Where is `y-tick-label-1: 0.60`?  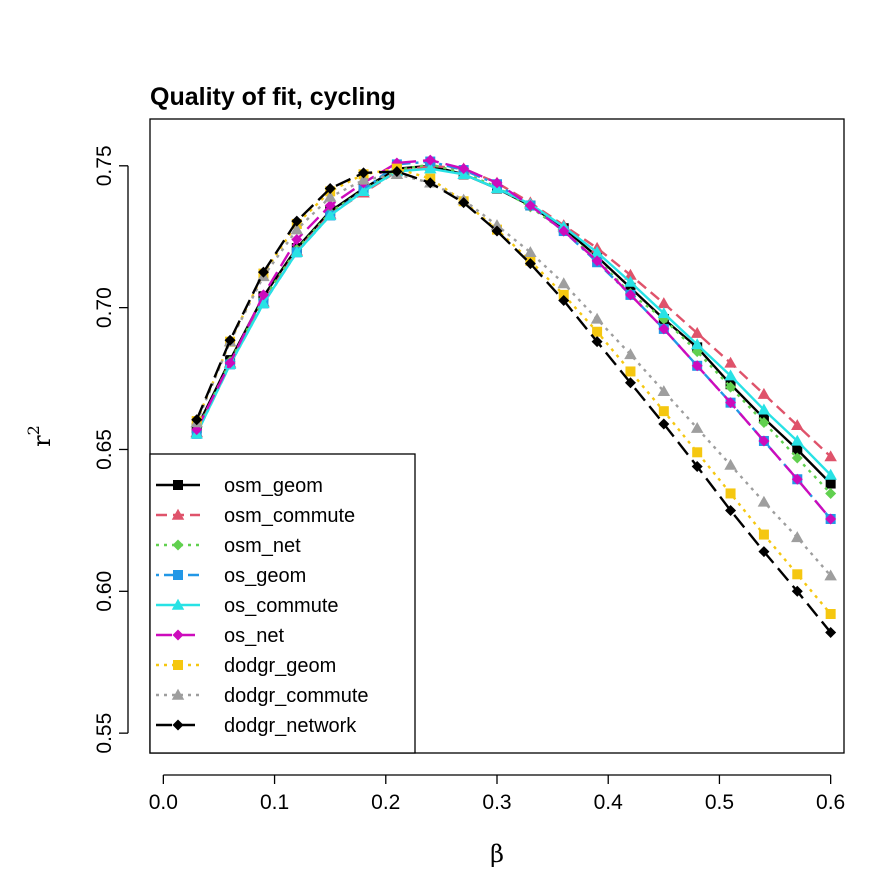 y-tick-label-1: 0.60 is located at coordinates (104, 591).